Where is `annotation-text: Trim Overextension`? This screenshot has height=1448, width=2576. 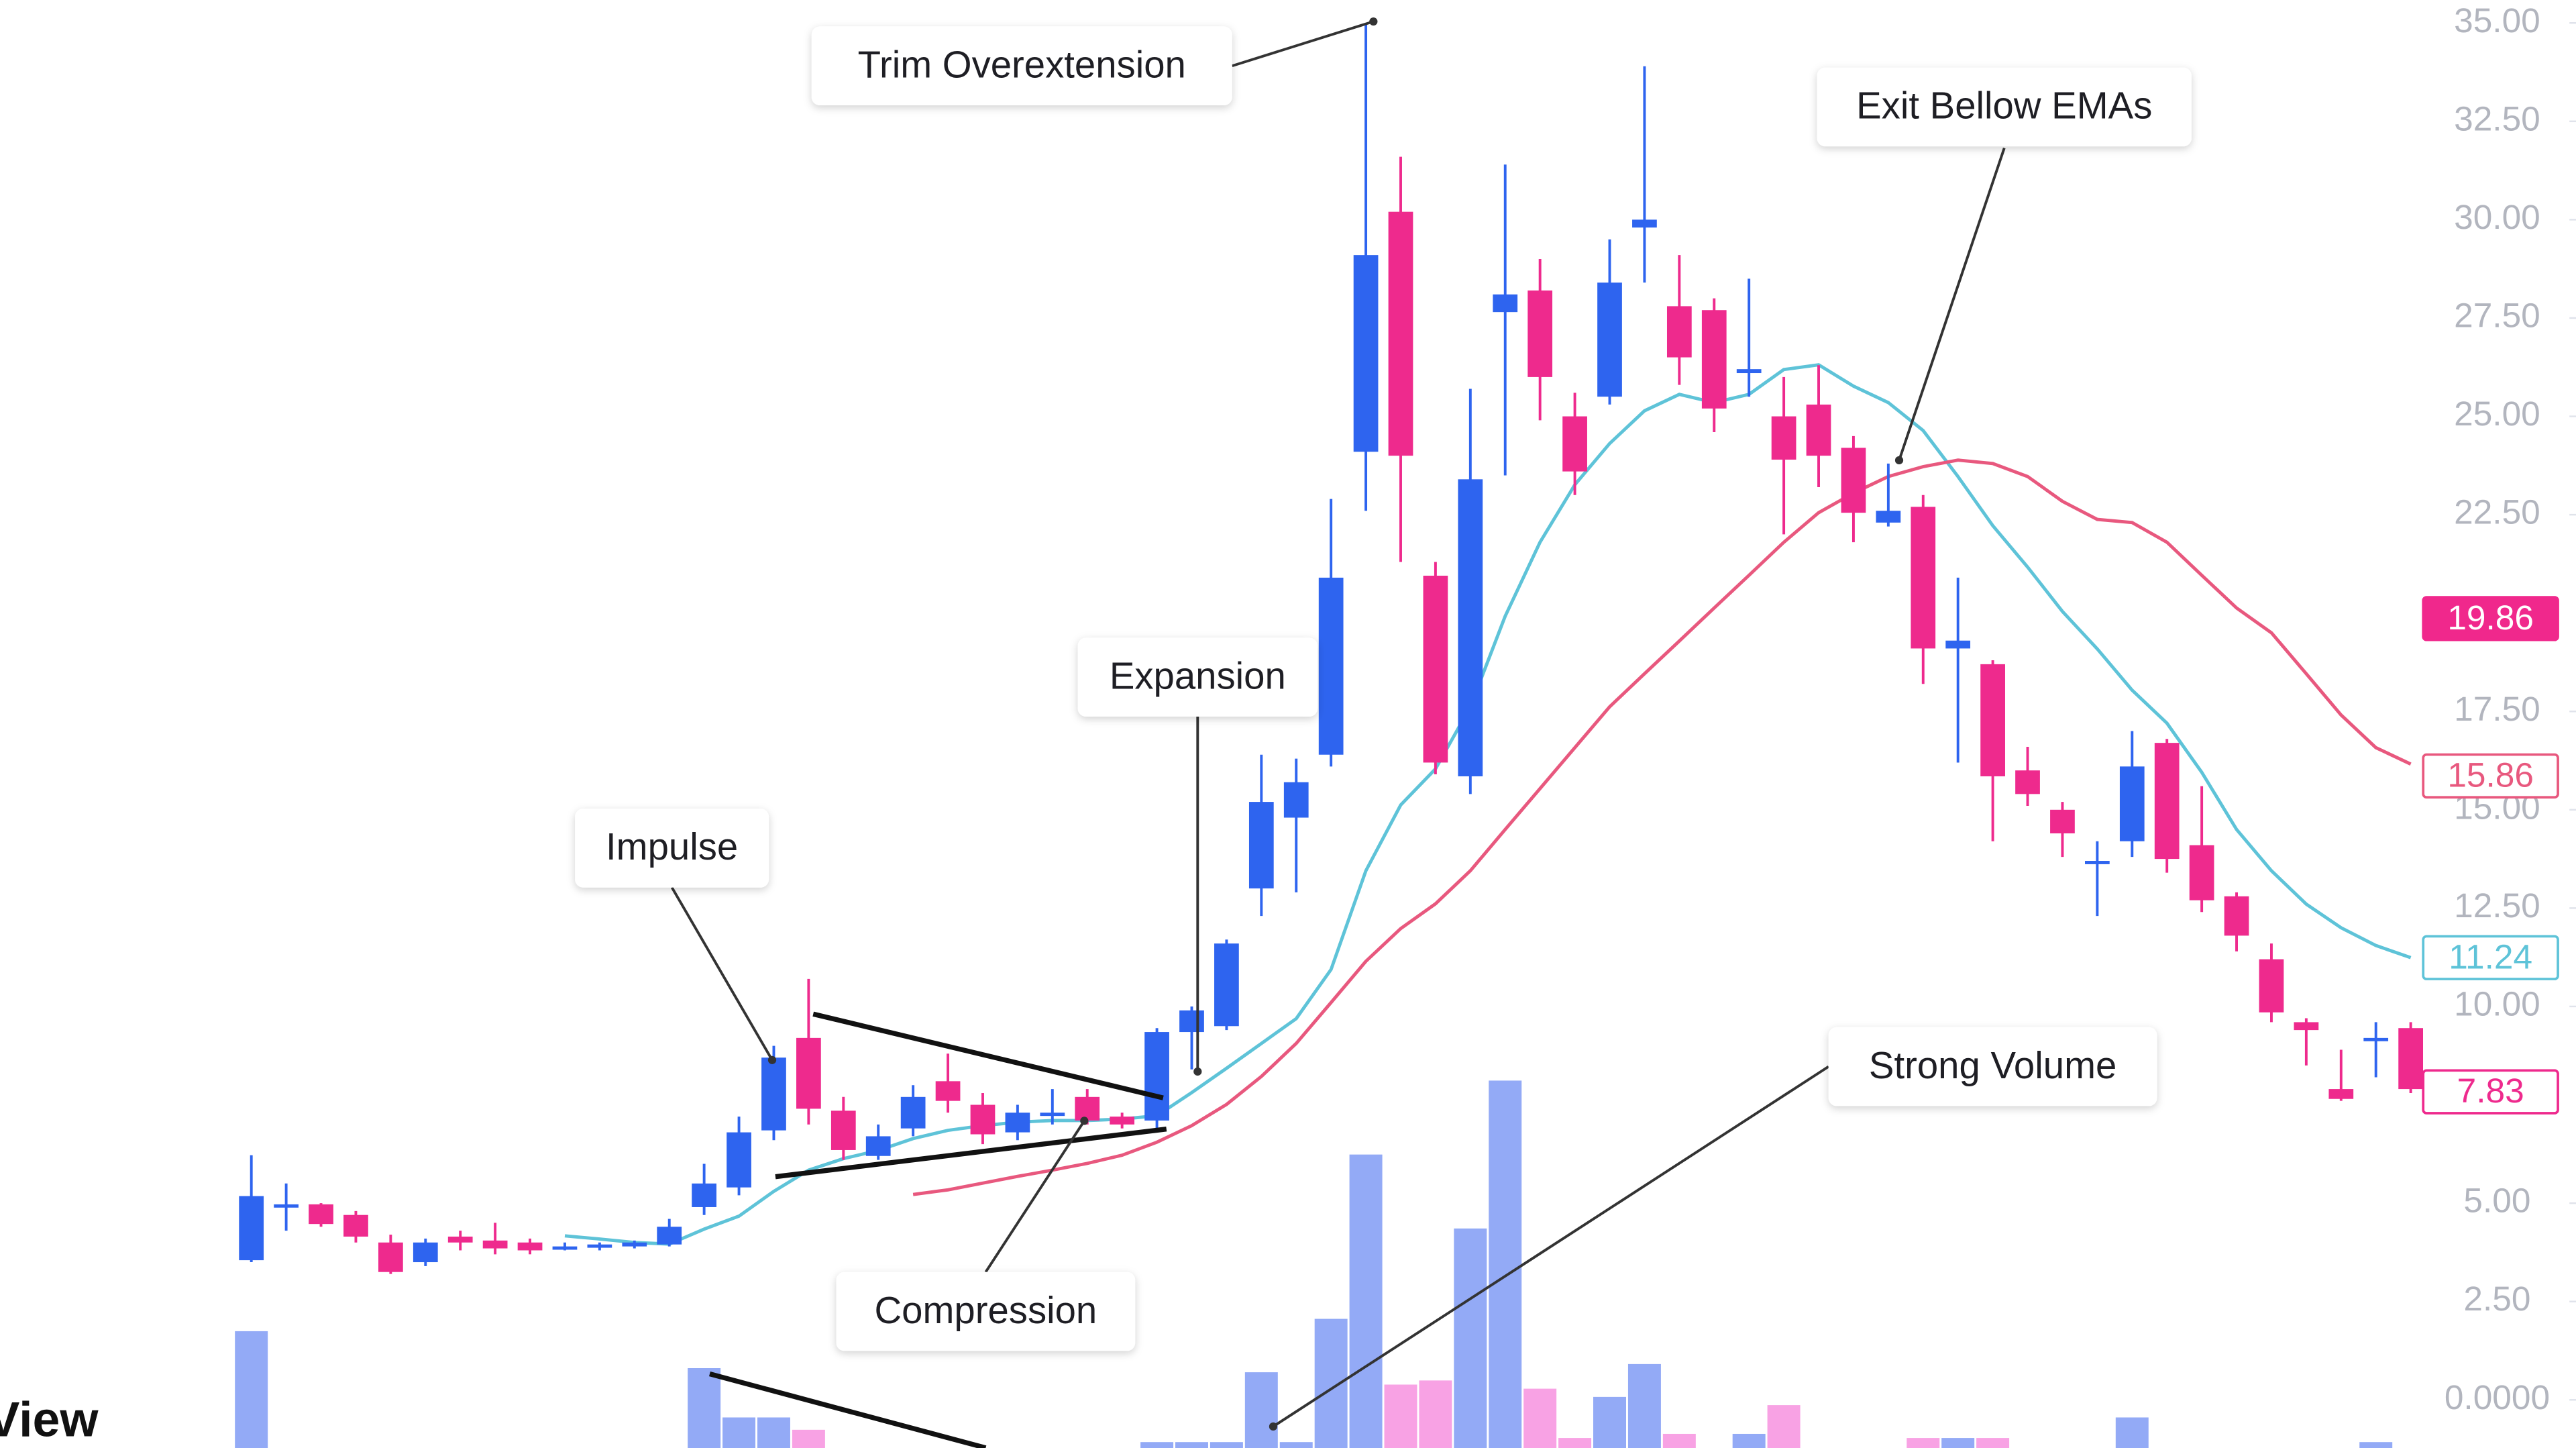
annotation-text: Trim Overextension is located at coordinates (1022, 65).